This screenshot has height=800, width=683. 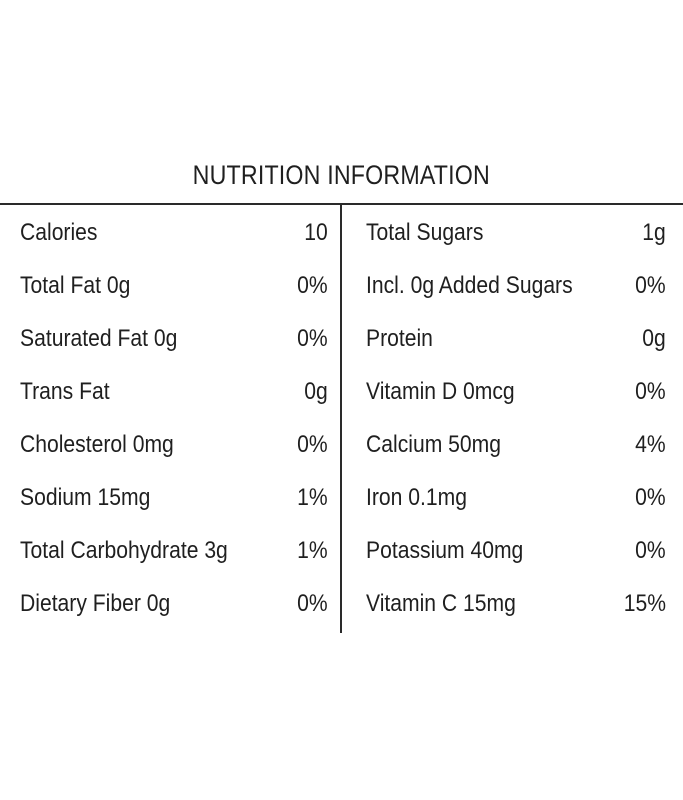 What do you see at coordinates (65, 391) in the screenshot?
I see `nutrient-label: Trans Fat` at bounding box center [65, 391].